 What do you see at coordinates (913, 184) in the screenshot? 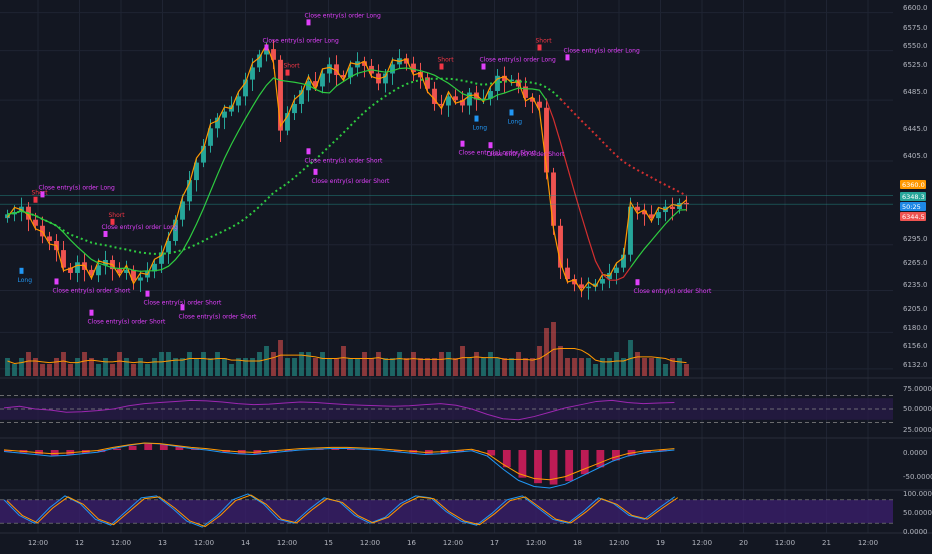
I see `price-badge` at bounding box center [913, 184].